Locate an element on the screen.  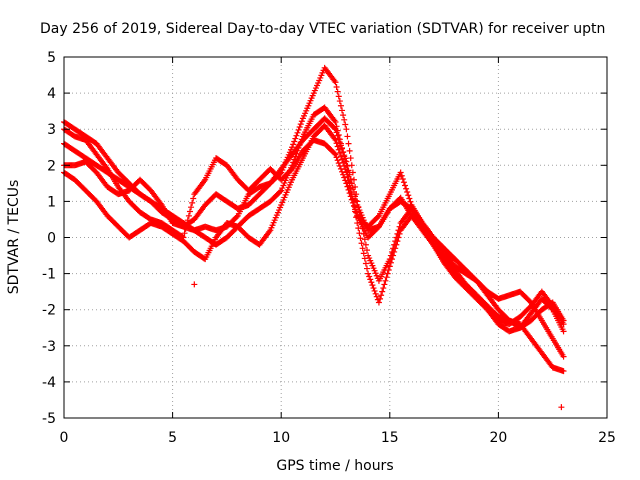
y-tick-label: 2 is located at coordinates (51, 166).